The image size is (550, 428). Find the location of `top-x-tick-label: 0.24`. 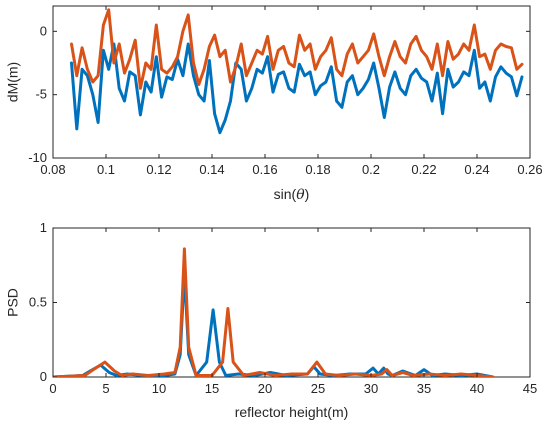

top-x-tick-label: 0.24 is located at coordinates (476, 169).